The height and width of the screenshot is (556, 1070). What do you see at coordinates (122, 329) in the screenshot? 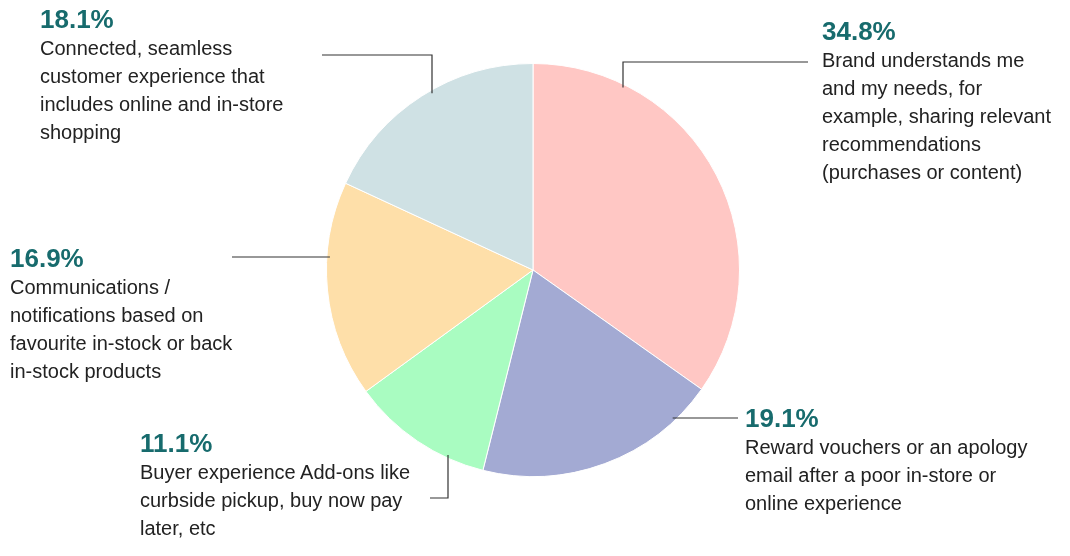
I see `slice-label: Communications / notifications based on favourite in-stock or back in-stock products` at bounding box center [122, 329].